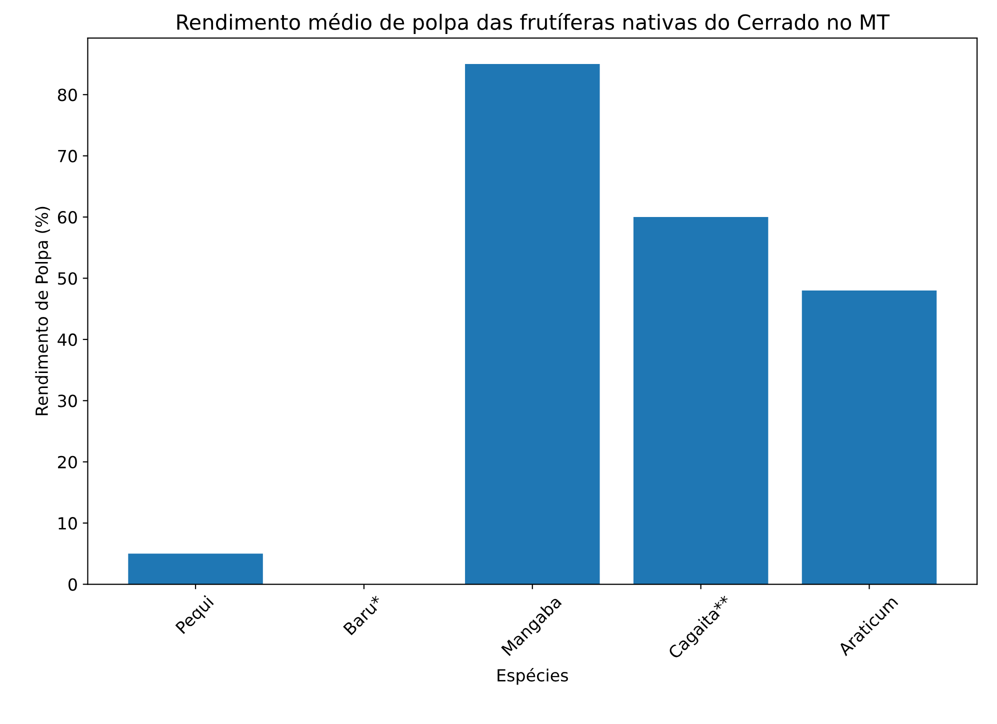  What do you see at coordinates (67, 217) in the screenshot?
I see `y-tick-label: 60` at bounding box center [67, 217].